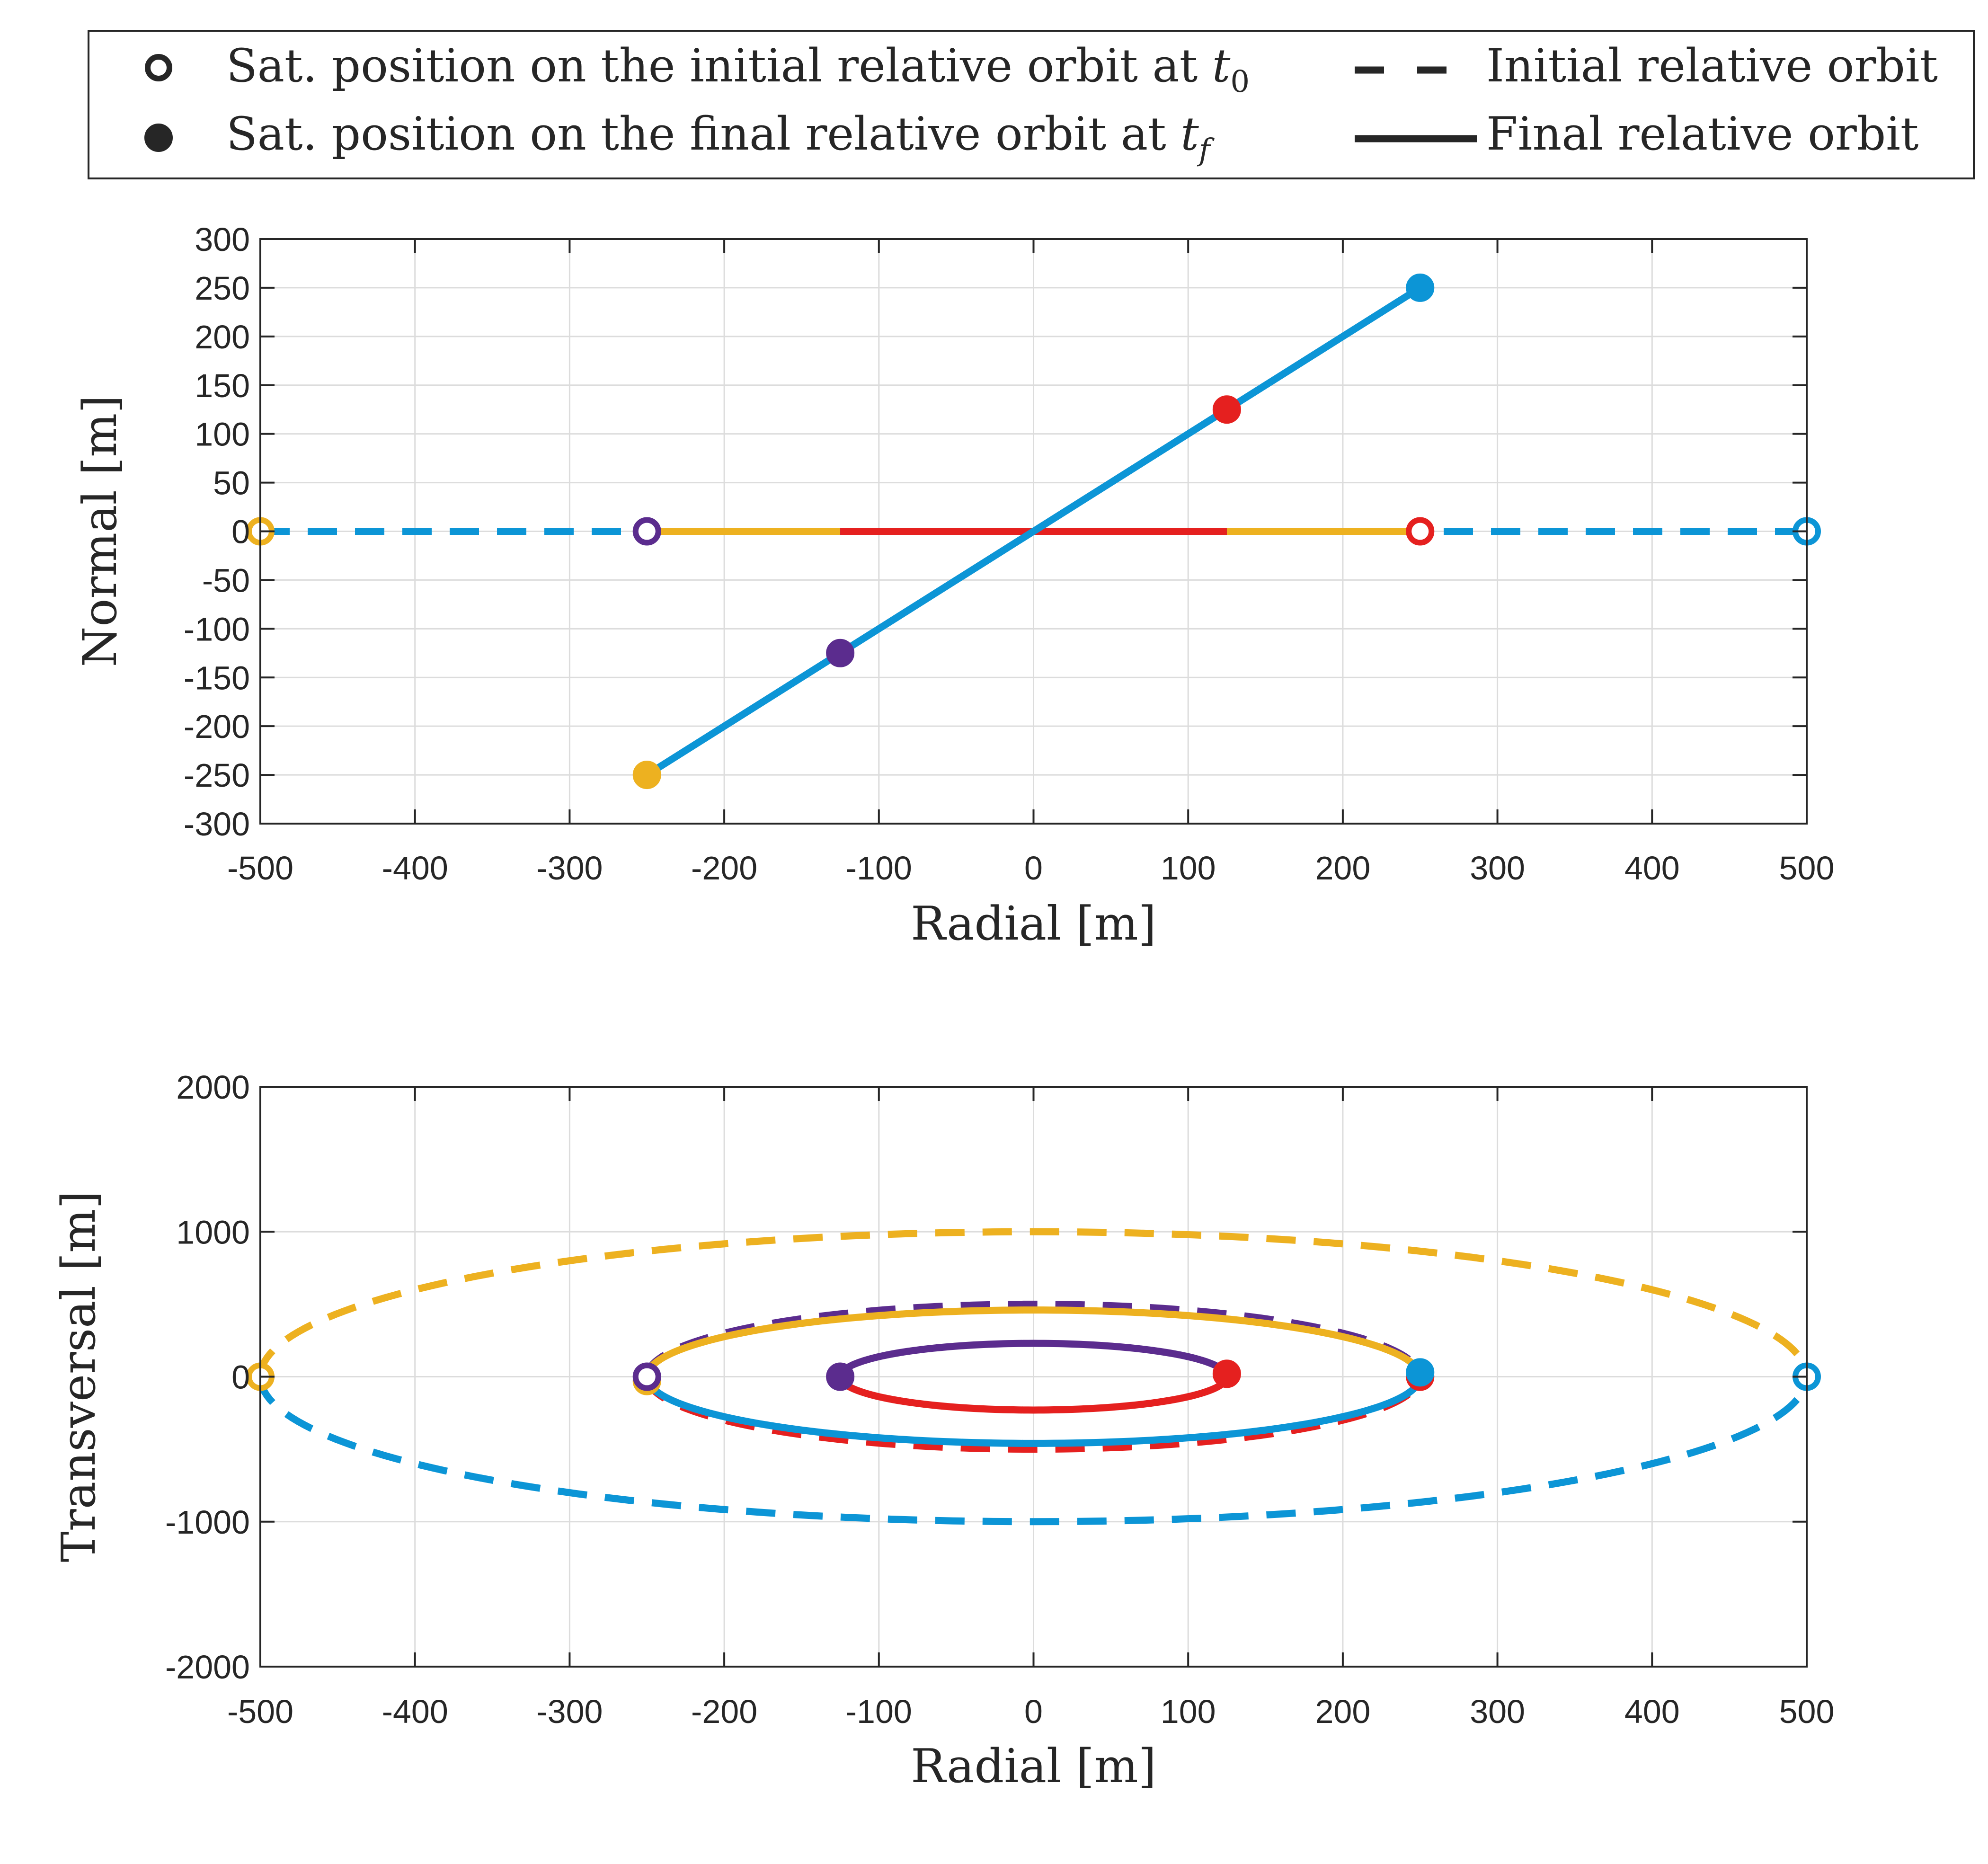  I want to click on legend-open-circle-icon, so click(158, 67).